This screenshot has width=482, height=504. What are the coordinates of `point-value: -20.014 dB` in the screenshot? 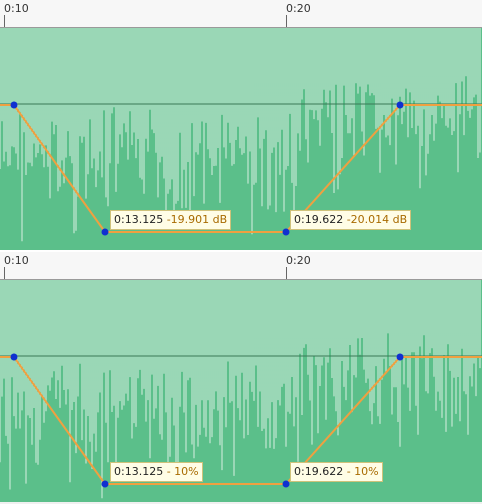 It's located at (377, 219).